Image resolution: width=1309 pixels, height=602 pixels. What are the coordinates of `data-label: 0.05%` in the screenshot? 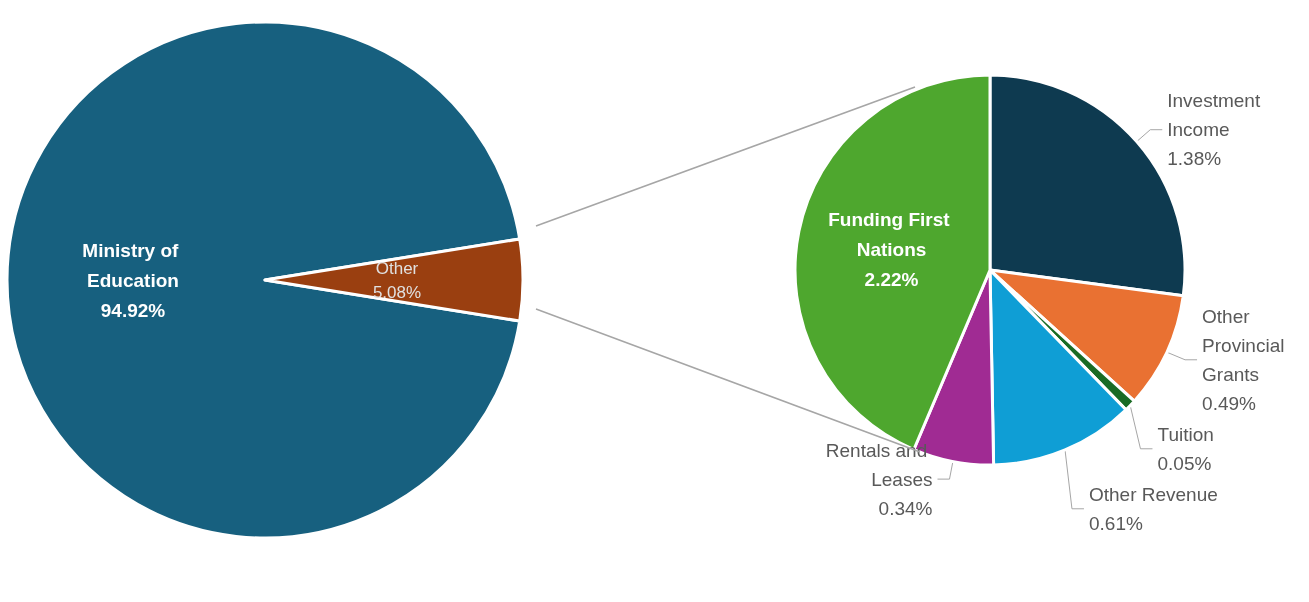 It's located at (1184, 463).